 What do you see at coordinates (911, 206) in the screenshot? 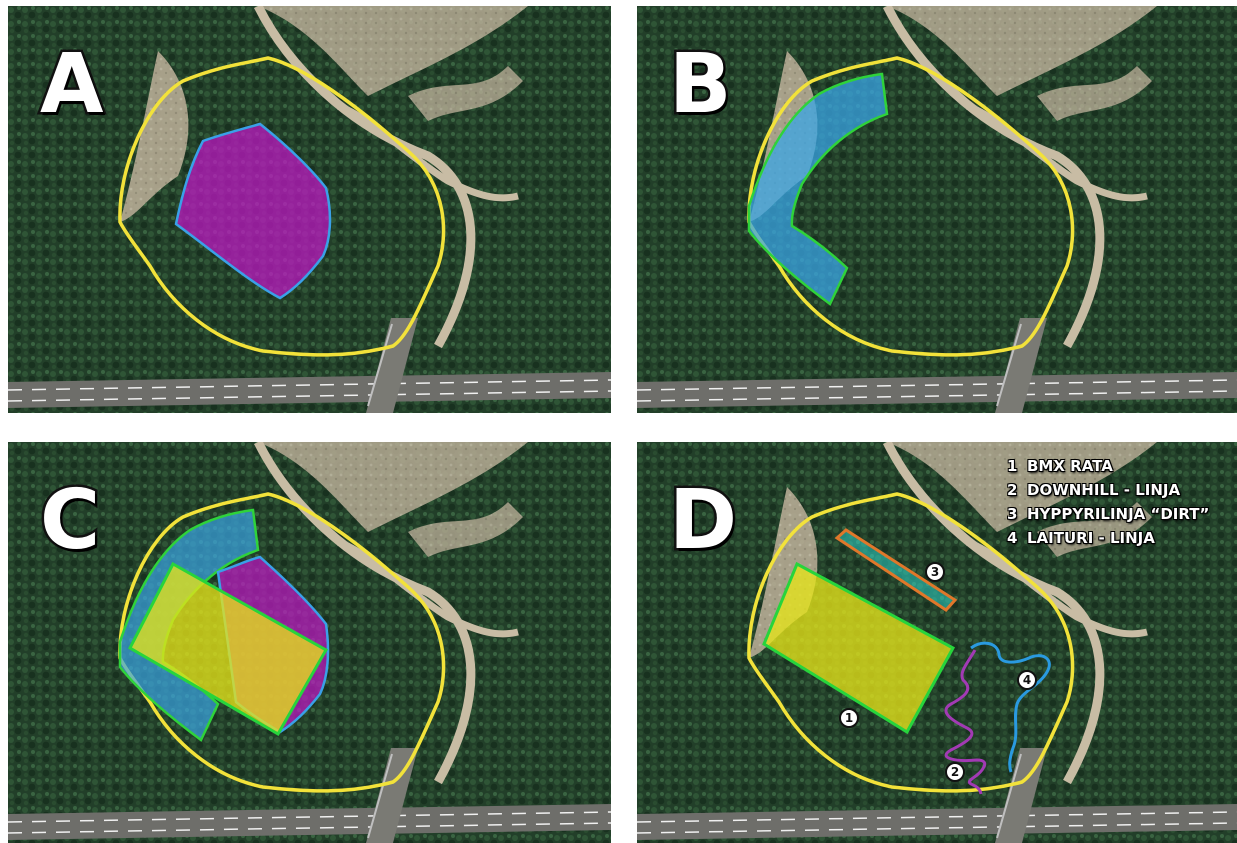
I see `area-boundary-b` at bounding box center [911, 206].